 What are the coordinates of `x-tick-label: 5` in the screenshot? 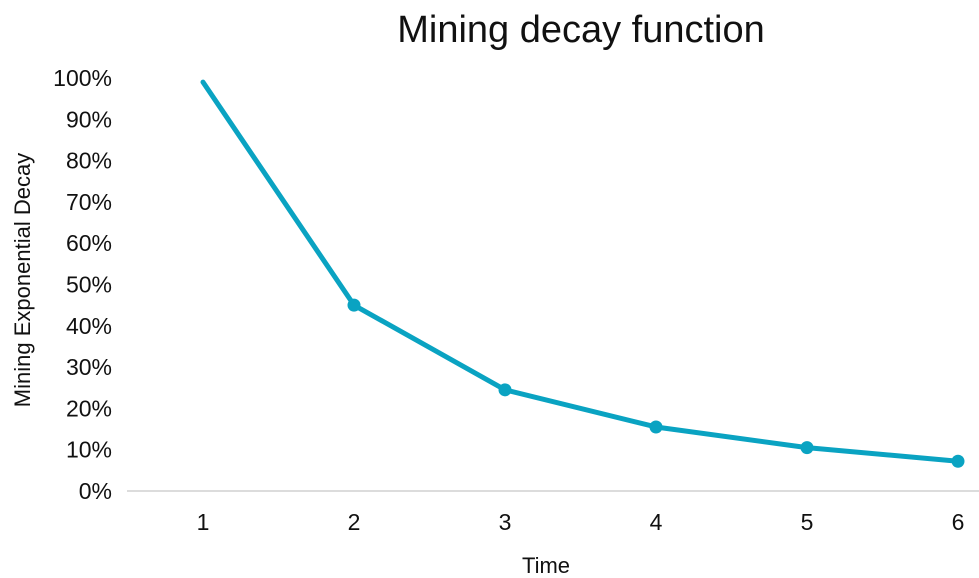 It's located at (807, 522).